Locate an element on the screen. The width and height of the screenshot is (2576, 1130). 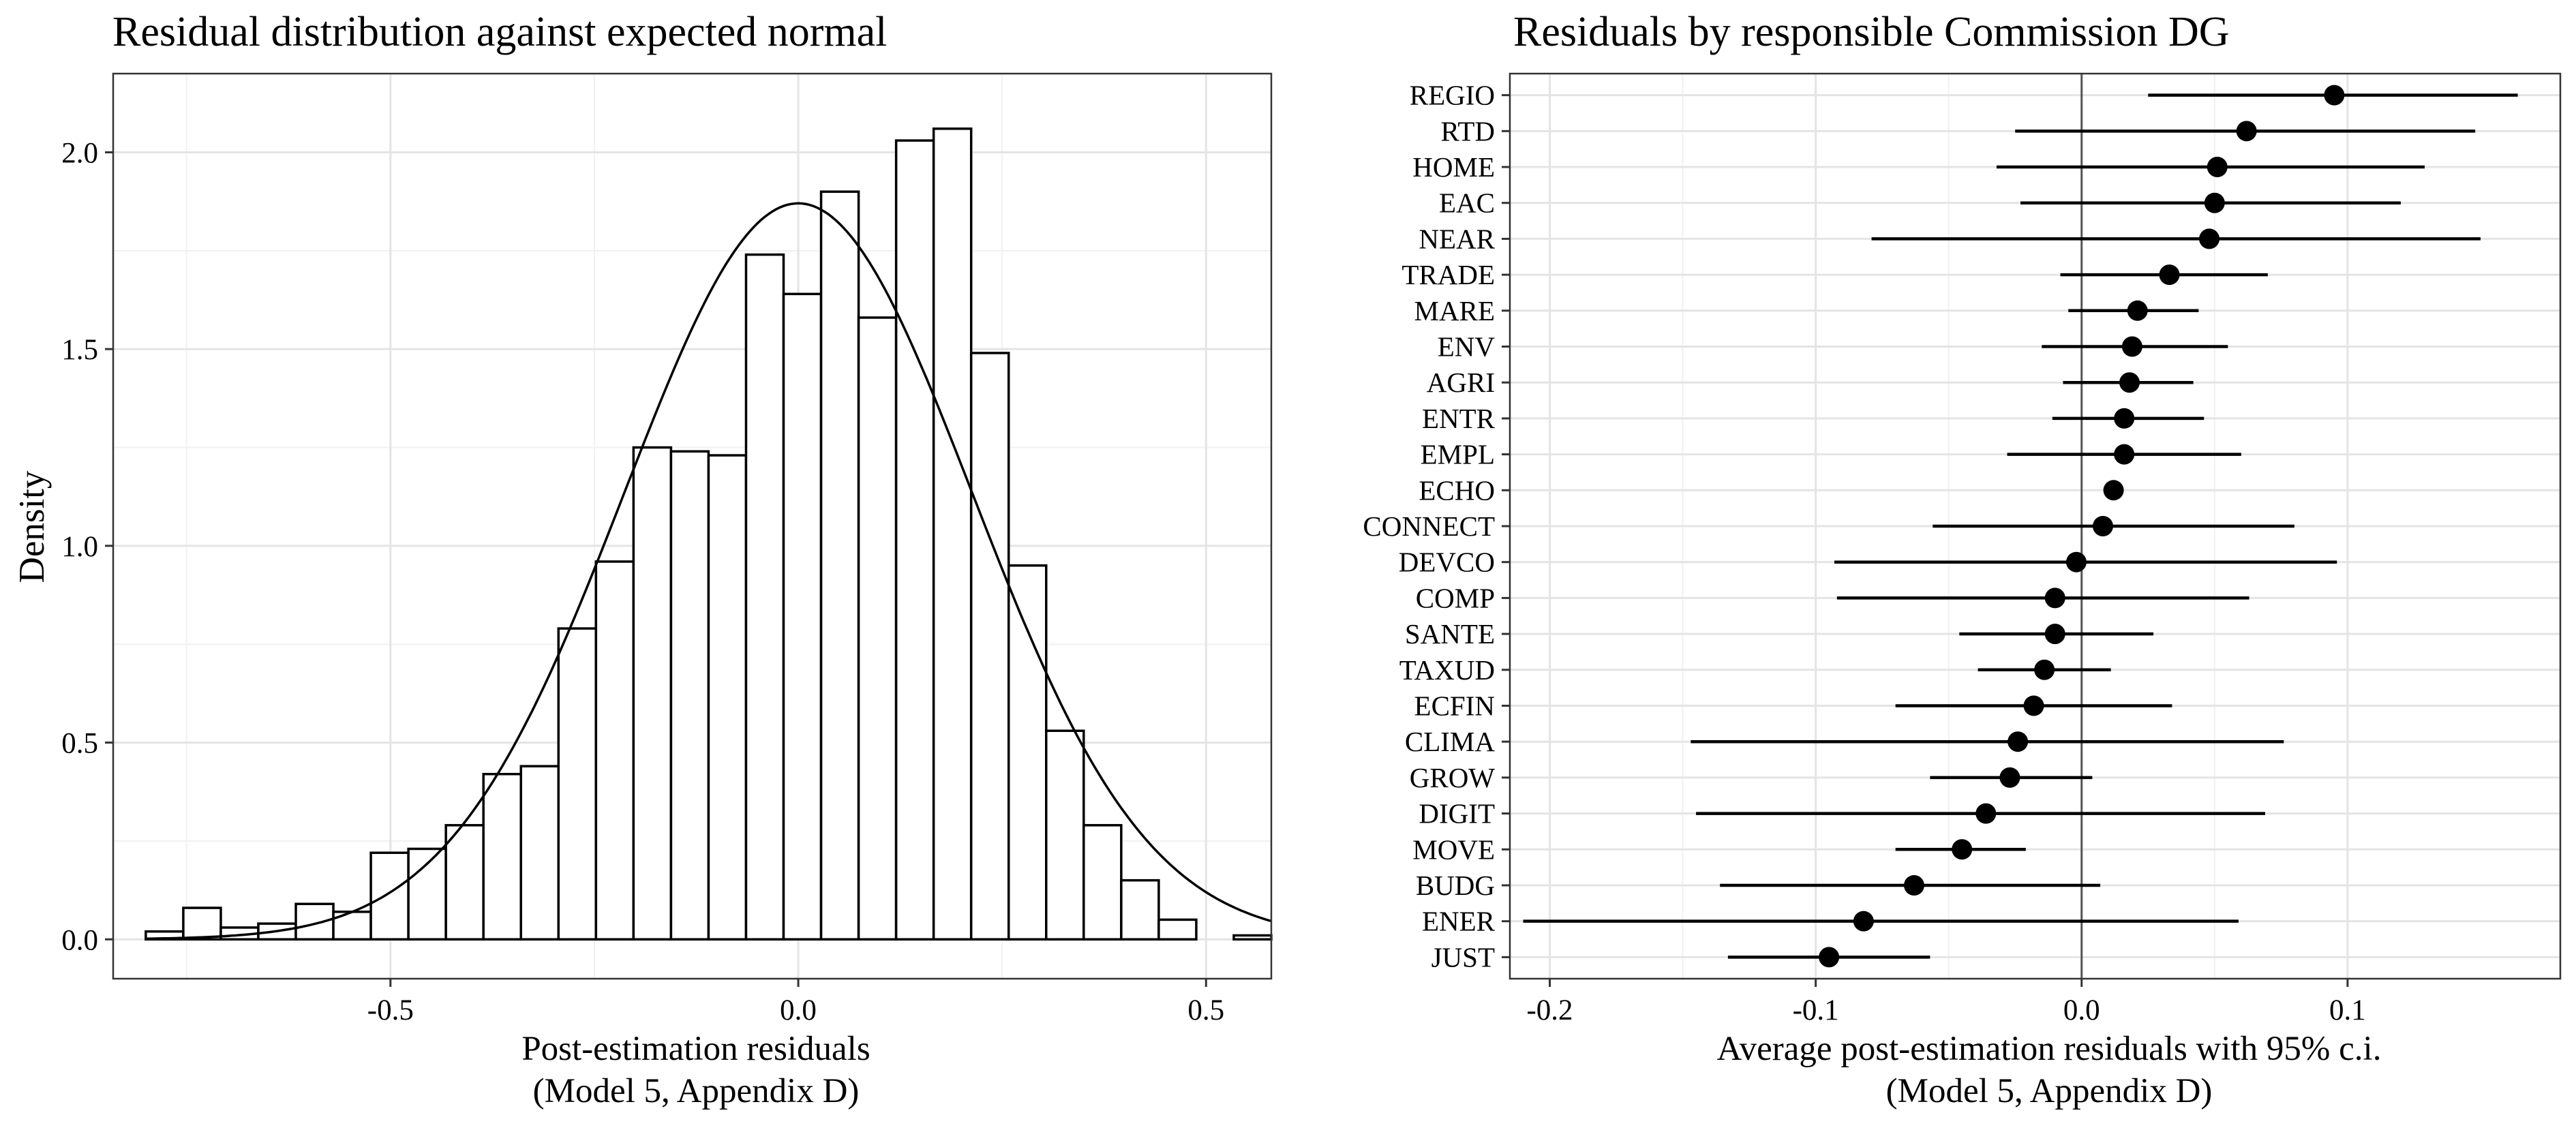
estimate-point-connect is located at coordinates (2103, 526).